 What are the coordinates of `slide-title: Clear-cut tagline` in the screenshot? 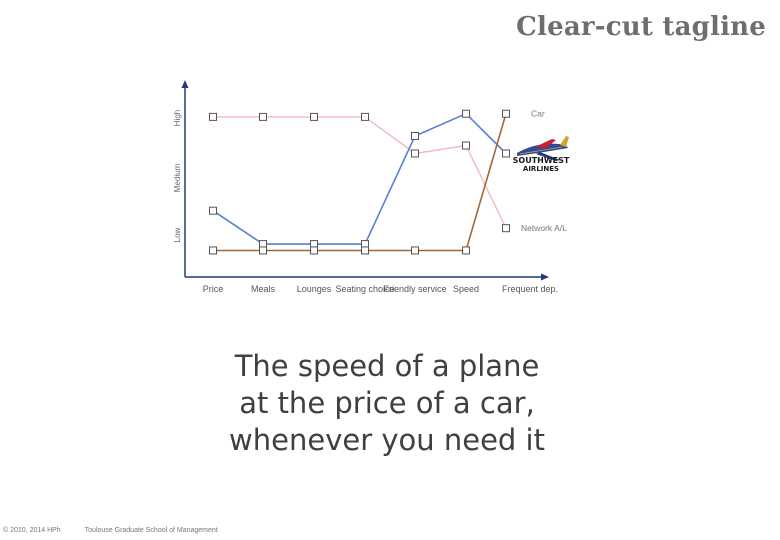 It's located at (641, 27).